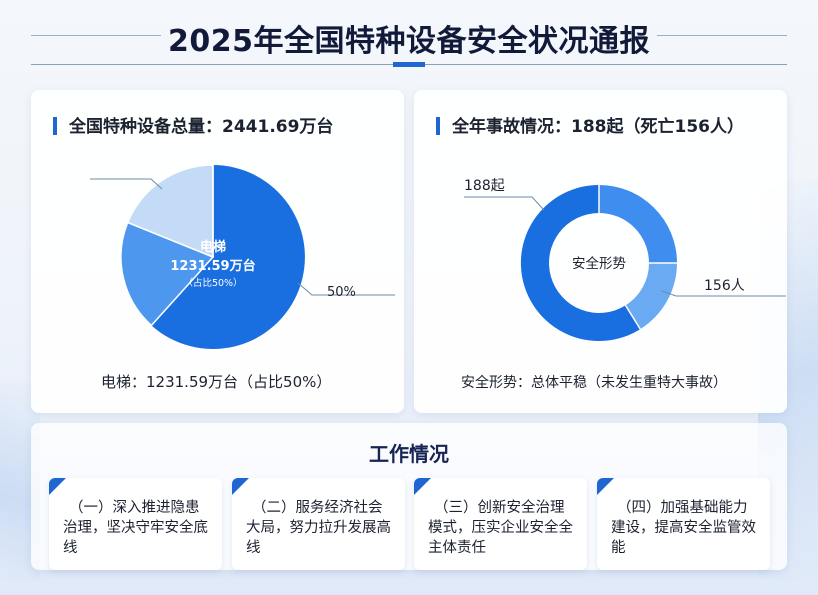 The height and width of the screenshot is (595, 818). Describe the element at coordinates (170, 211) in the screenshot. I see `pie-slice-light` at that location.